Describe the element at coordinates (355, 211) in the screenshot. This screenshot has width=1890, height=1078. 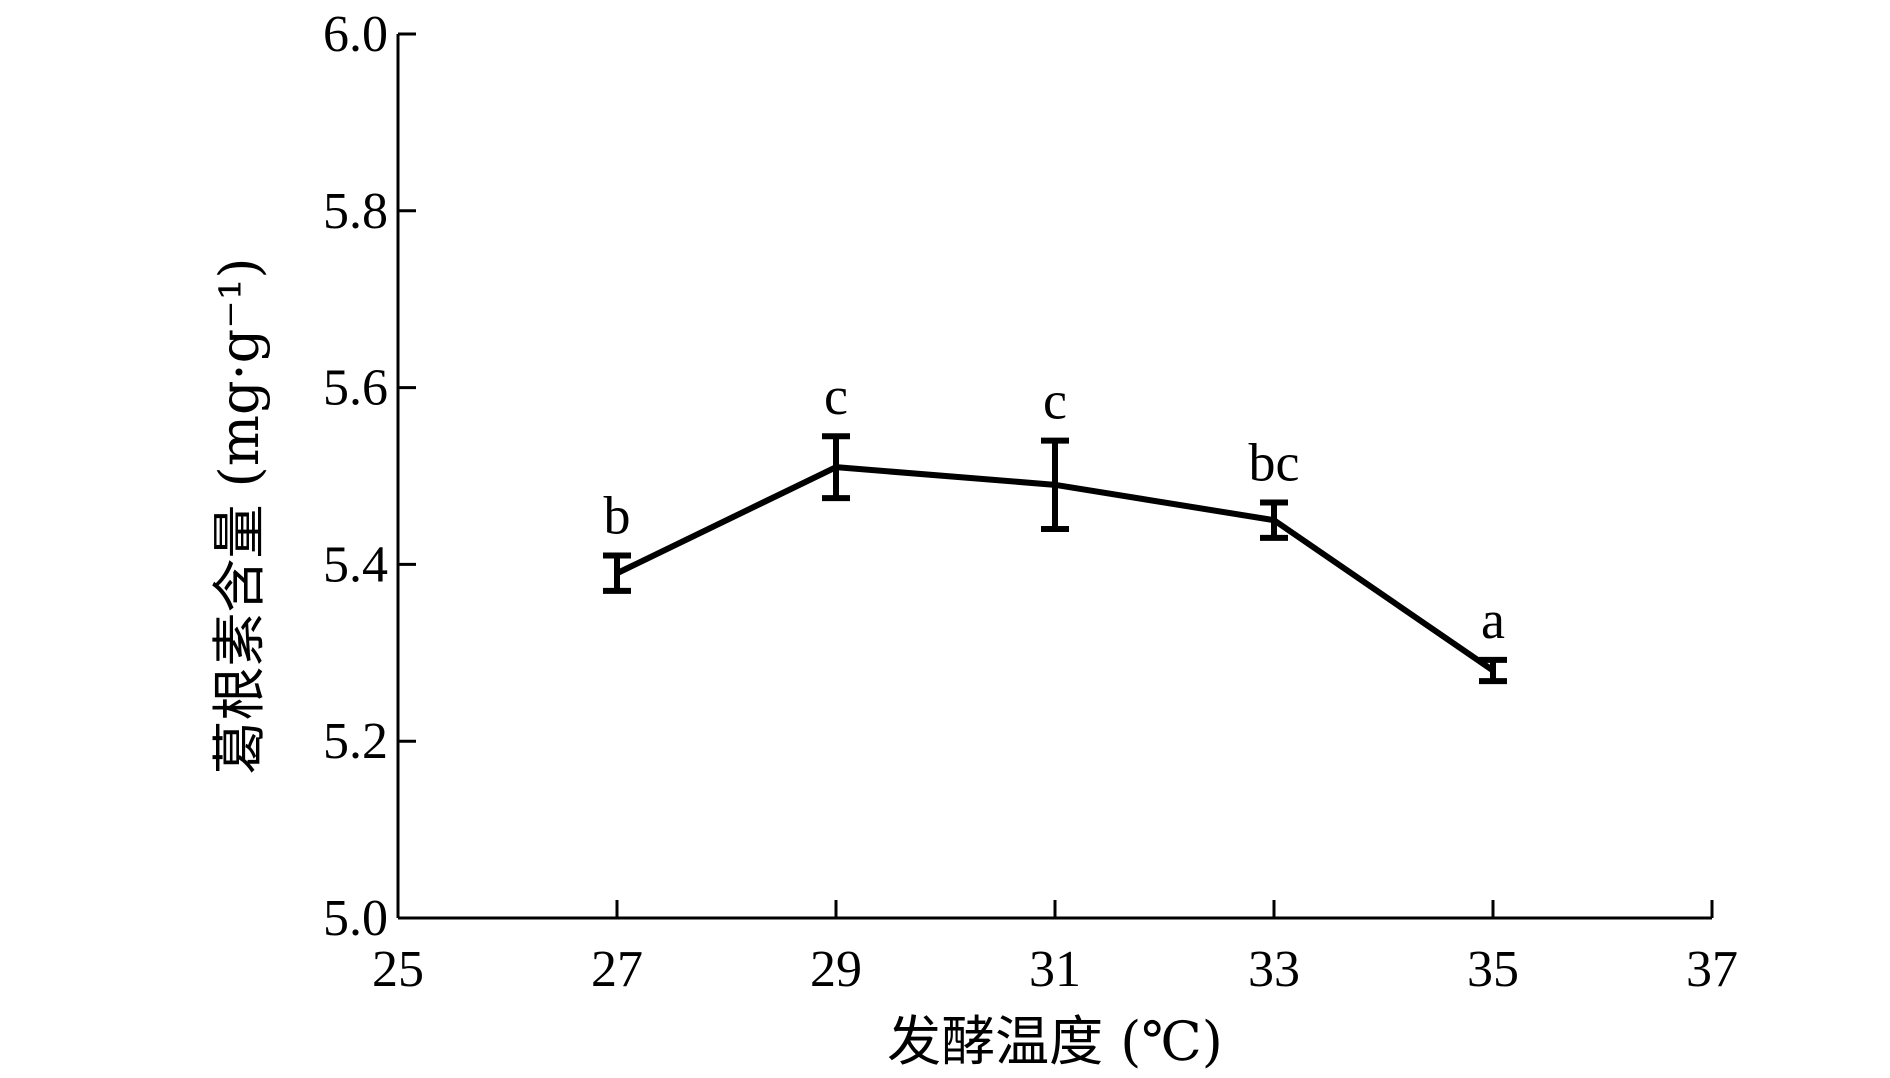
I see `y-tick-label: 5.8` at that location.